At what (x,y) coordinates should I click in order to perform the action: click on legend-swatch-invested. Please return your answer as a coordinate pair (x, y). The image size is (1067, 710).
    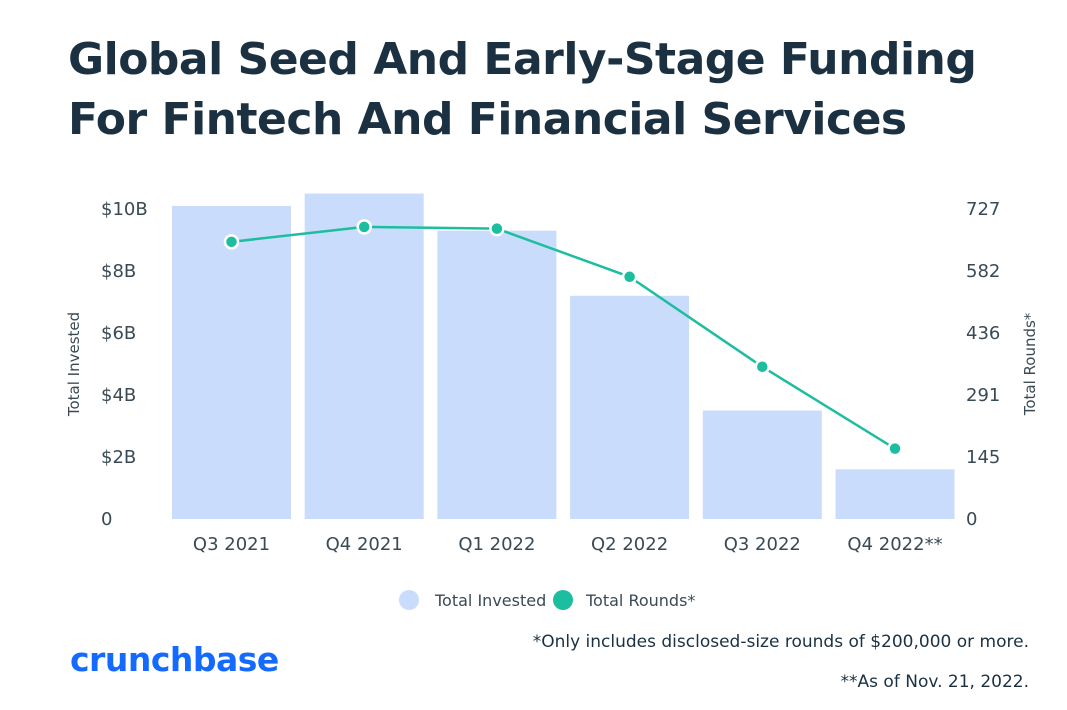
    Looking at the image, I should click on (409, 600).